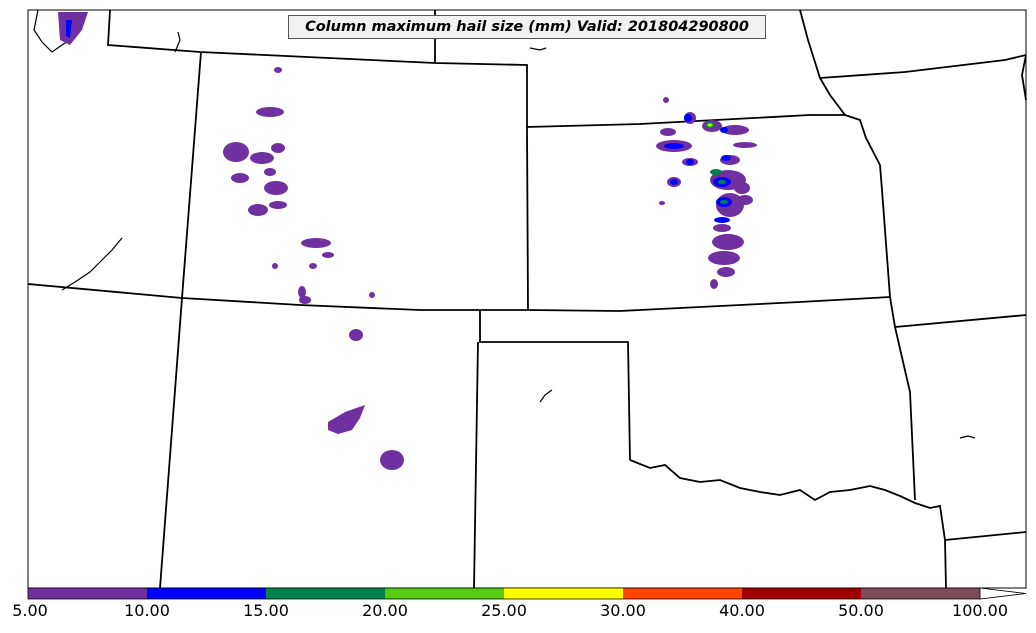  Describe the element at coordinates (385, 610) in the screenshot. I see `colorbar-tick-label: 20.00` at that location.